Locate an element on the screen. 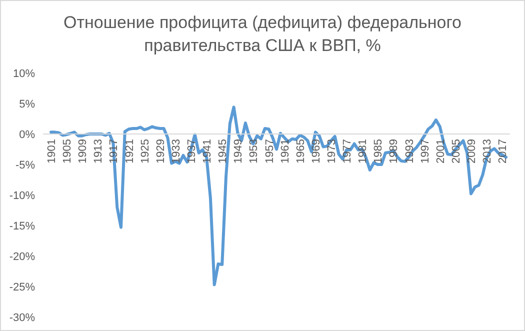 Image resolution: width=525 pixels, height=331 pixels. y-tick-label: 10% is located at coordinates (24, 74).